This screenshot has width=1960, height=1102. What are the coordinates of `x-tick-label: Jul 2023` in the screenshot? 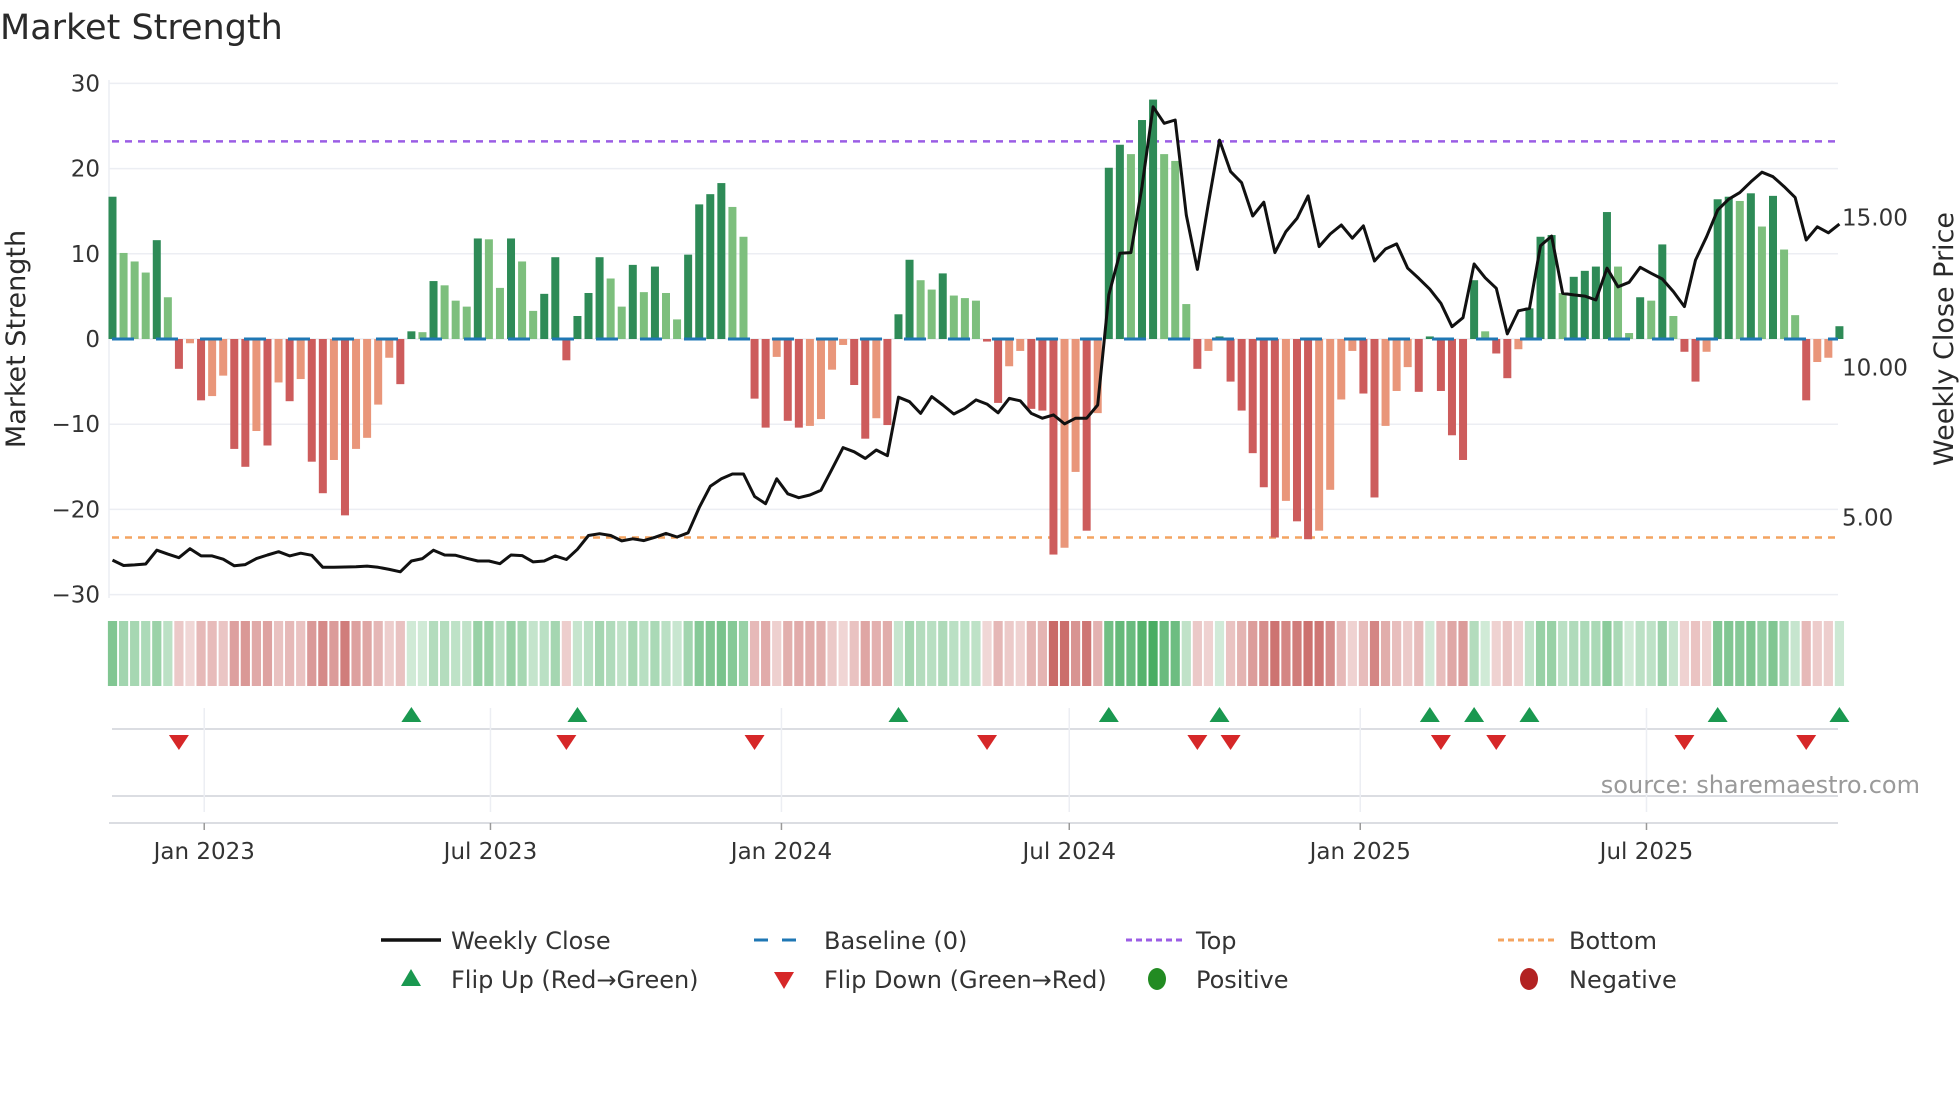 It's located at (490, 852).